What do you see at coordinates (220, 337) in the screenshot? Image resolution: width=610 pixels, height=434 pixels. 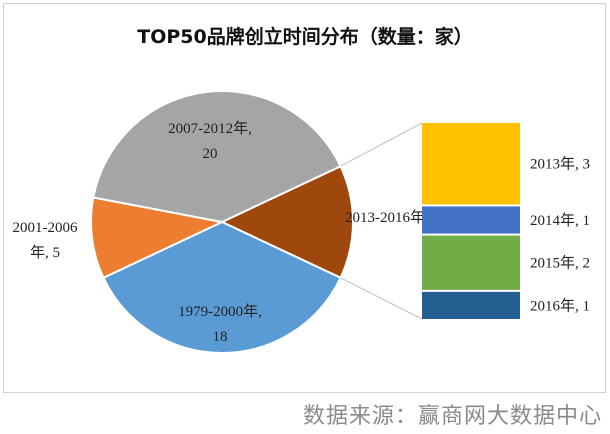 I see `slice-label: 18` at bounding box center [220, 337].